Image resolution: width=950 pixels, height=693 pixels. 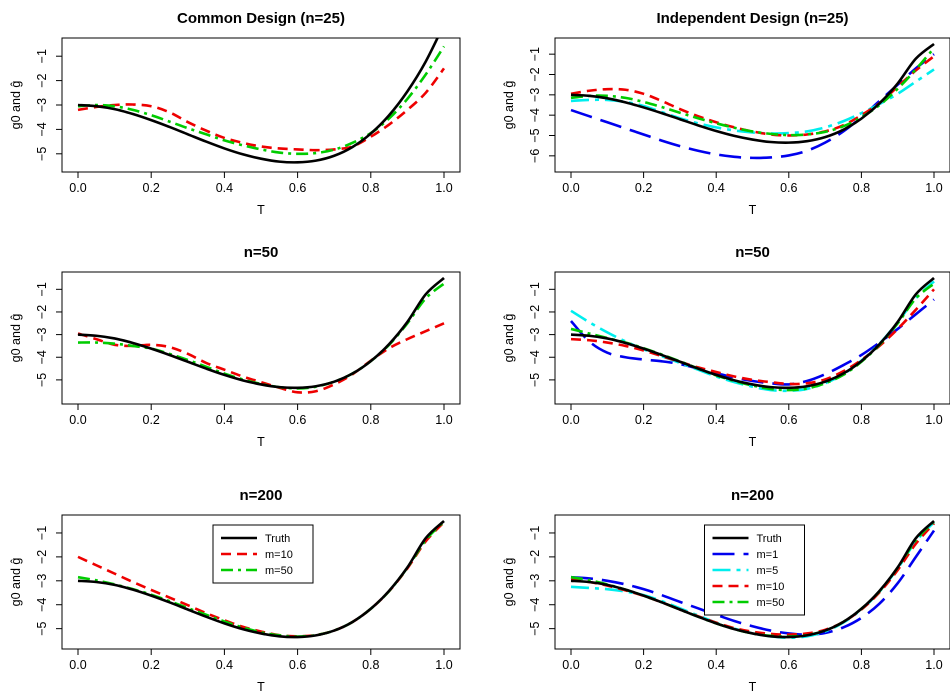 What do you see at coordinates (279, 571) in the screenshot?
I see `legend-label: m=50` at bounding box center [279, 571].